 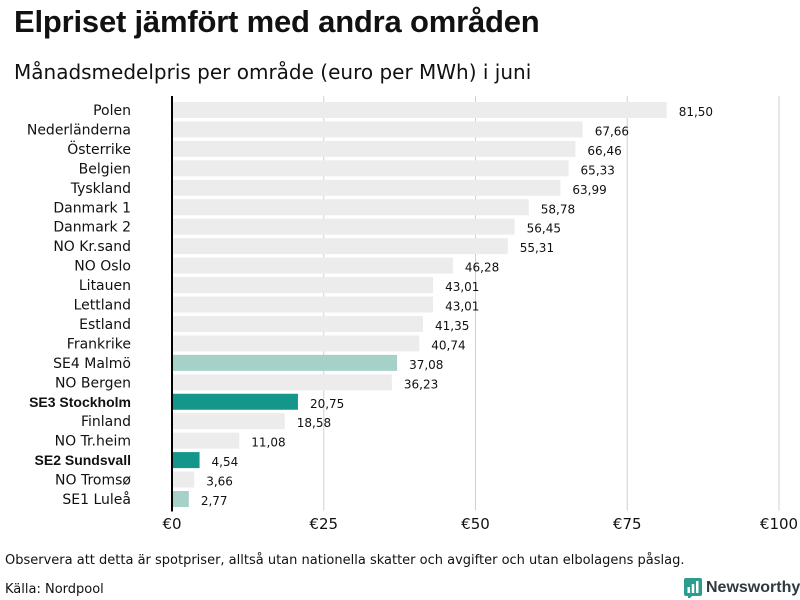 I want to click on category-label: Österrike, so click(x=99, y=149).